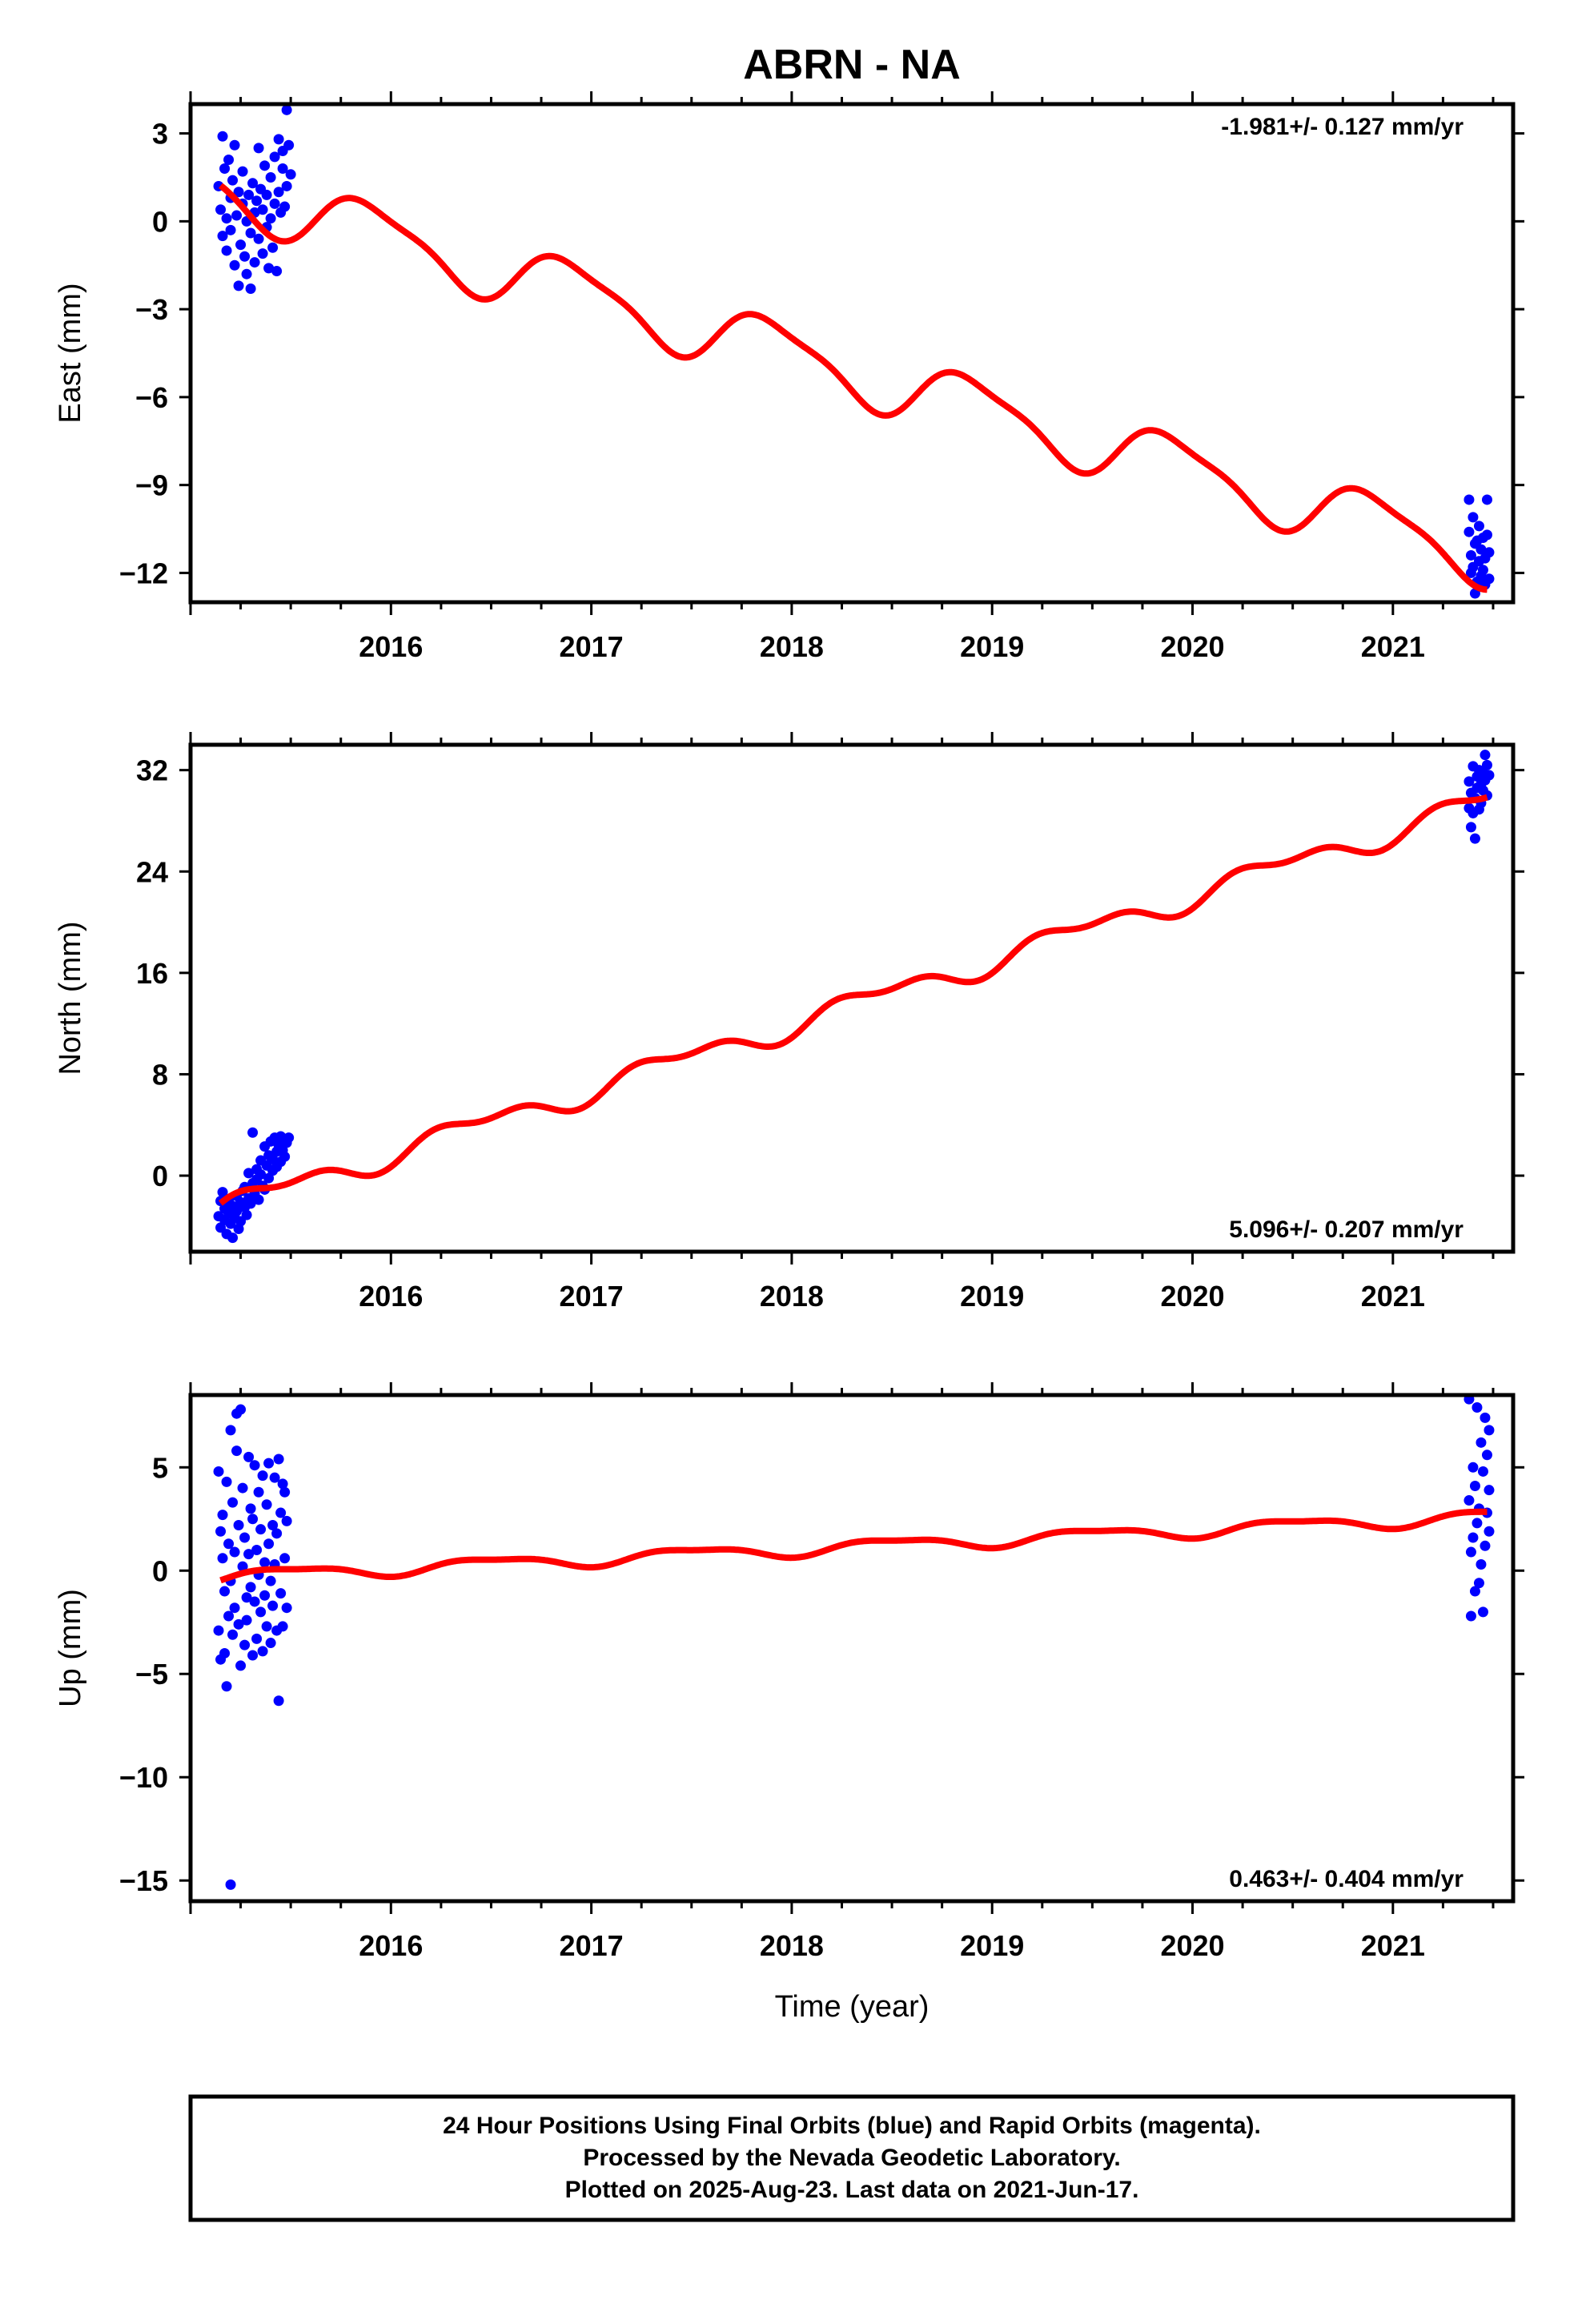  What do you see at coordinates (1192, 646) in the screenshot?
I see `east-x-tick-label: 2020` at bounding box center [1192, 646].